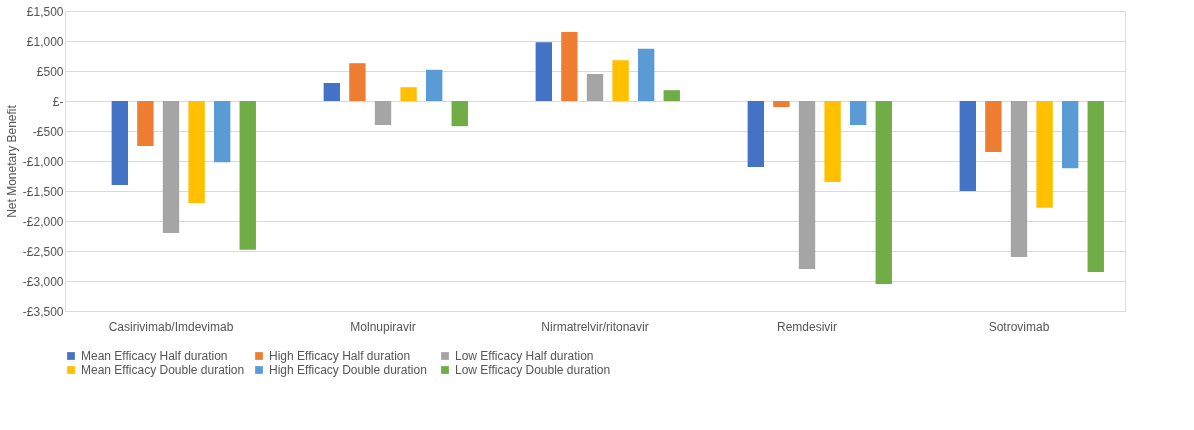 This screenshot has height=430, width=1194. I want to click on y-tick-label: -£3,500, so click(43, 311).